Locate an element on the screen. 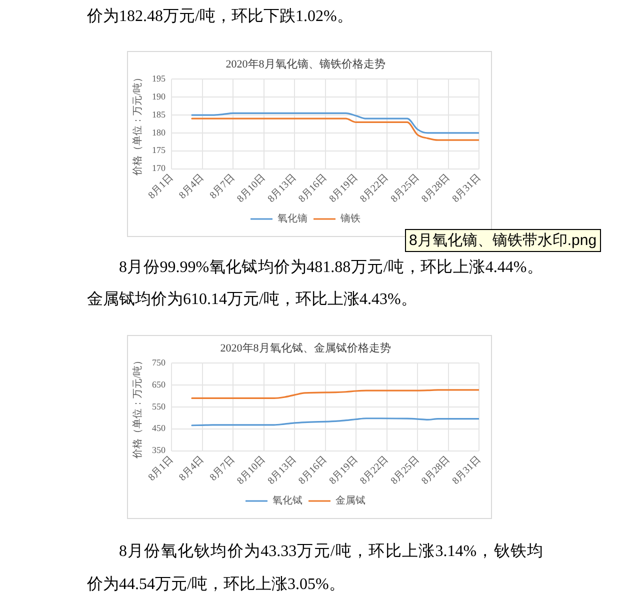 This screenshot has height=607, width=617. legend-label: 氧化镝 is located at coordinates (293, 218).